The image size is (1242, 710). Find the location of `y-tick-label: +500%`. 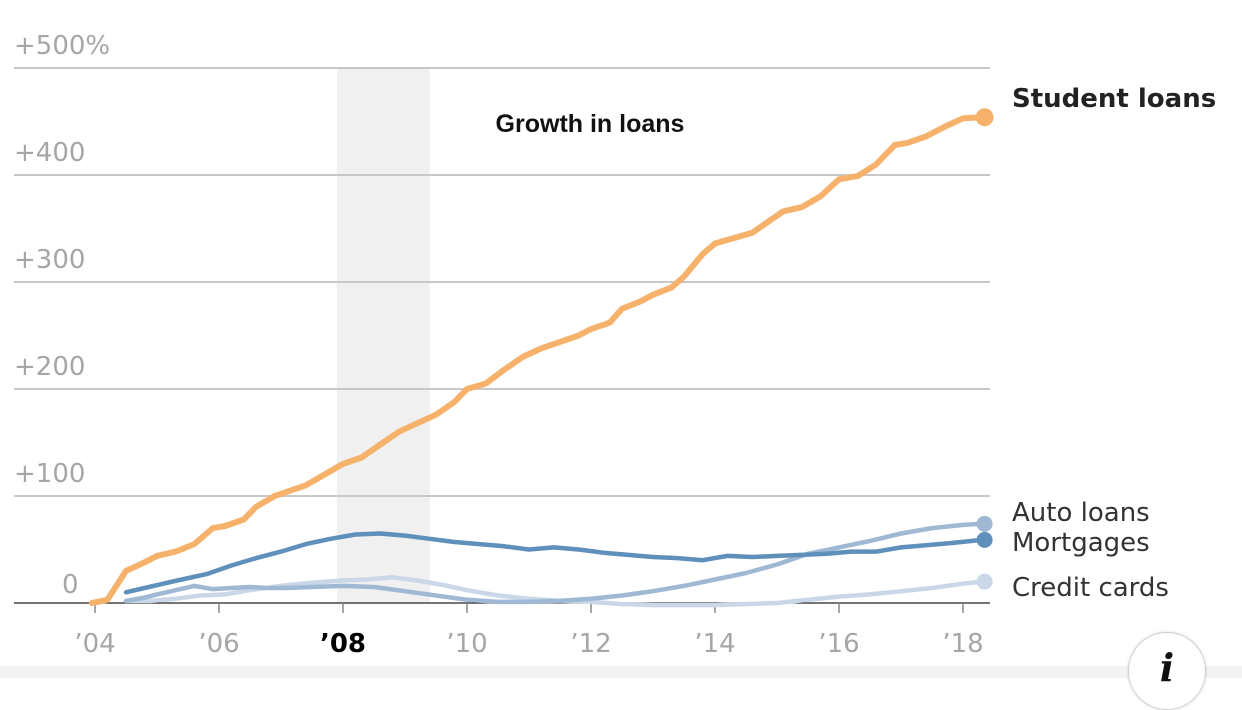

y-tick-label: +500% is located at coordinates (62, 46).